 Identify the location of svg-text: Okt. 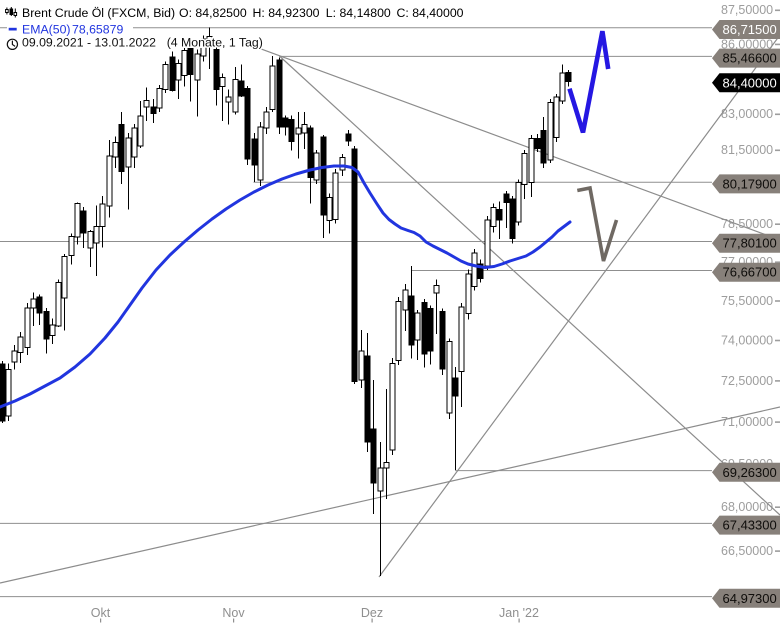
(101, 613).